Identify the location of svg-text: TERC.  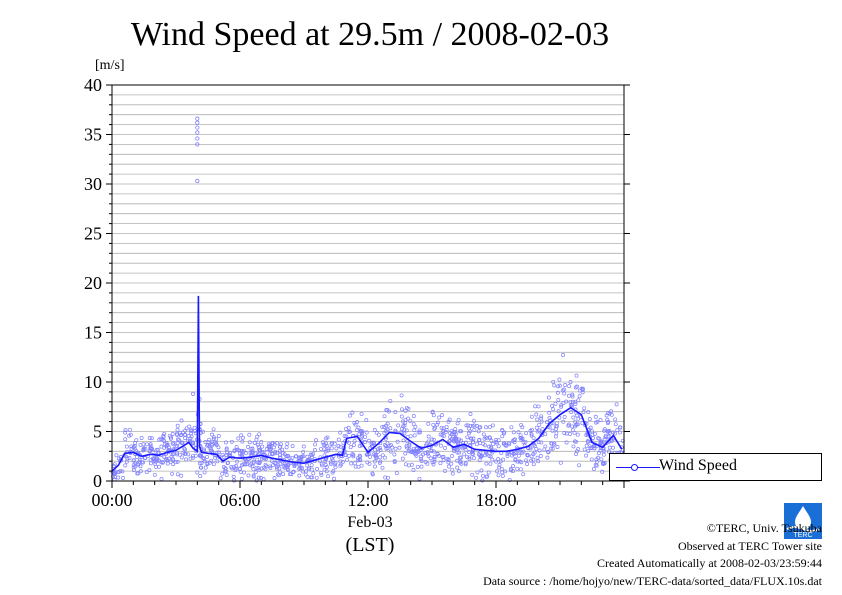
(802, 535).